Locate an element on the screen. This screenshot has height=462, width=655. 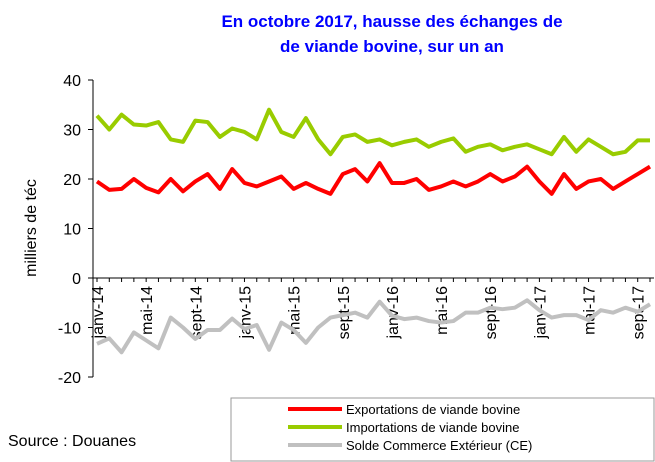
legend-label: Solde Commerce Extérieur (CE) is located at coordinates (439, 445).